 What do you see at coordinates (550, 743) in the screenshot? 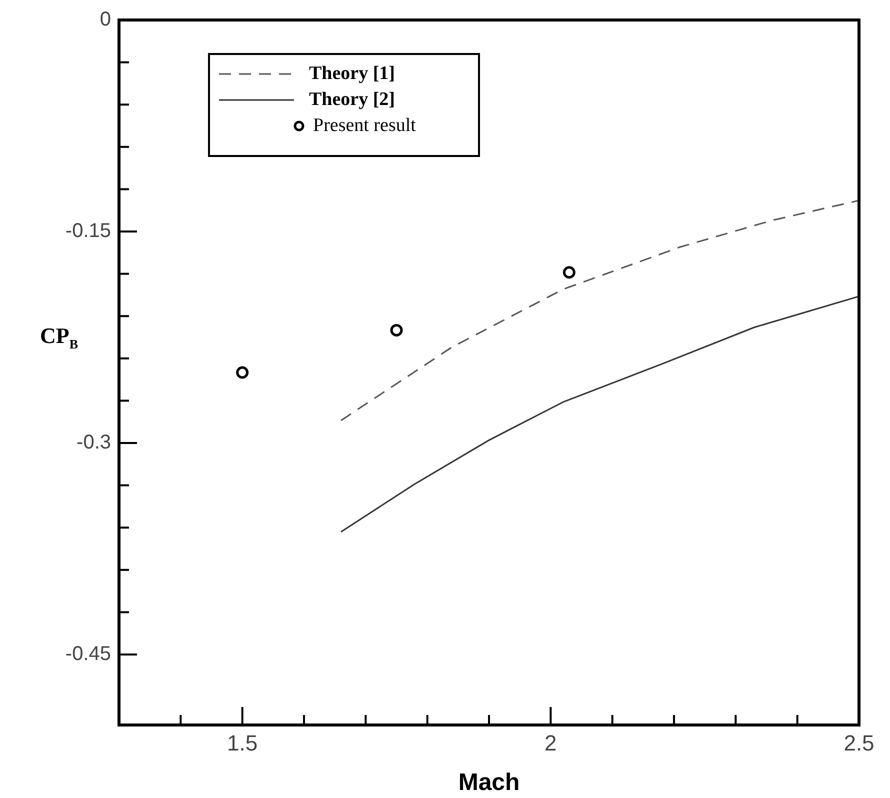
I see `x-tick-label: 2` at bounding box center [550, 743].